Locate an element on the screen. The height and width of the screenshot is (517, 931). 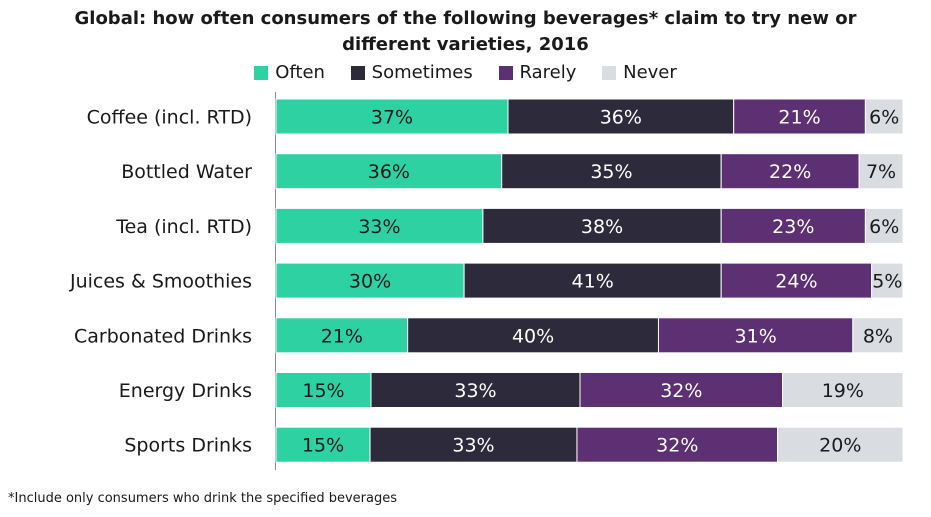
bar-often-tea-incl-rtd is located at coordinates (379, 225).